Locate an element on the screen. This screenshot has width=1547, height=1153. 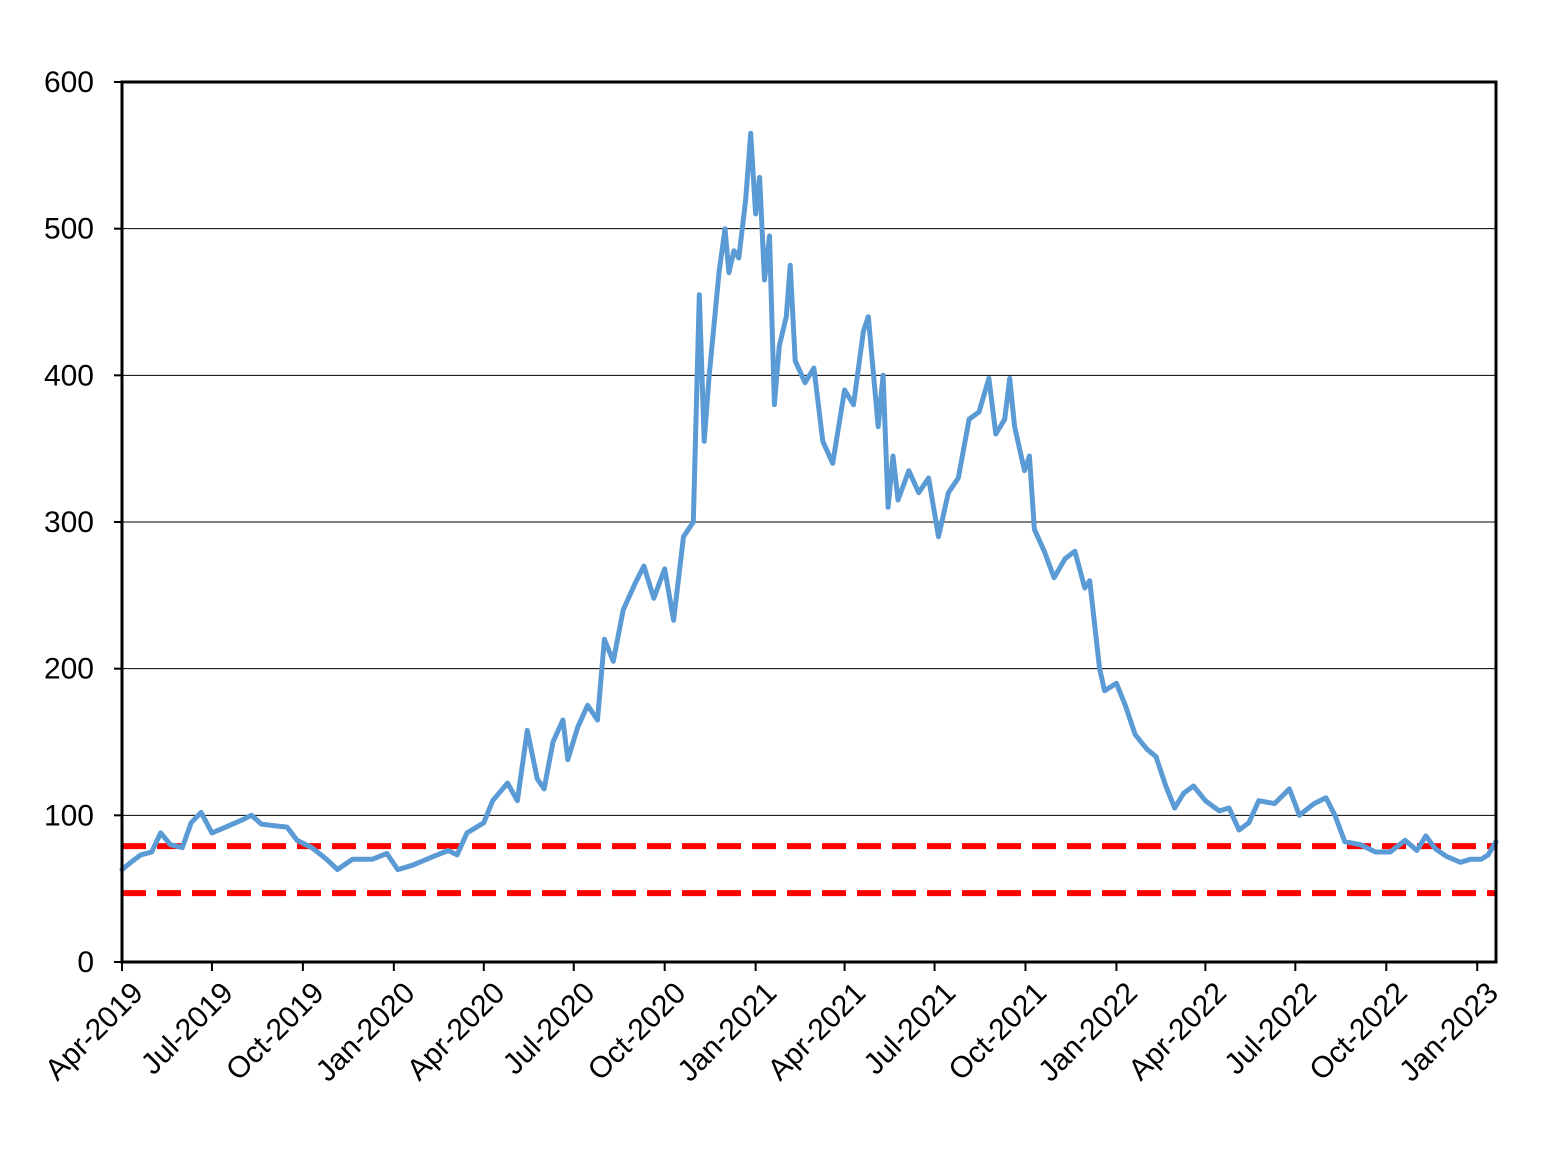
y-tick-label: 0 is located at coordinates (85, 962).